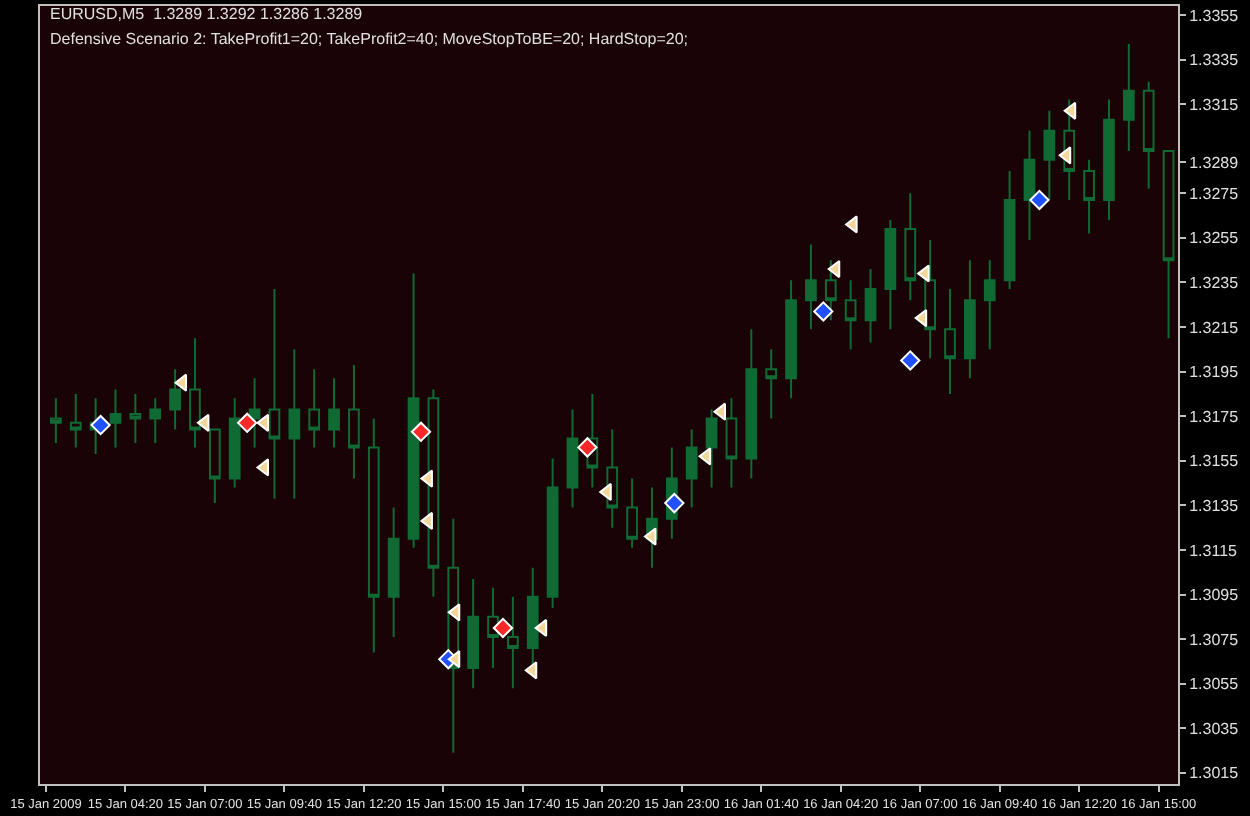  What do you see at coordinates (1214, 728) in the screenshot?
I see `y-tick-label: 1.3035` at bounding box center [1214, 728].